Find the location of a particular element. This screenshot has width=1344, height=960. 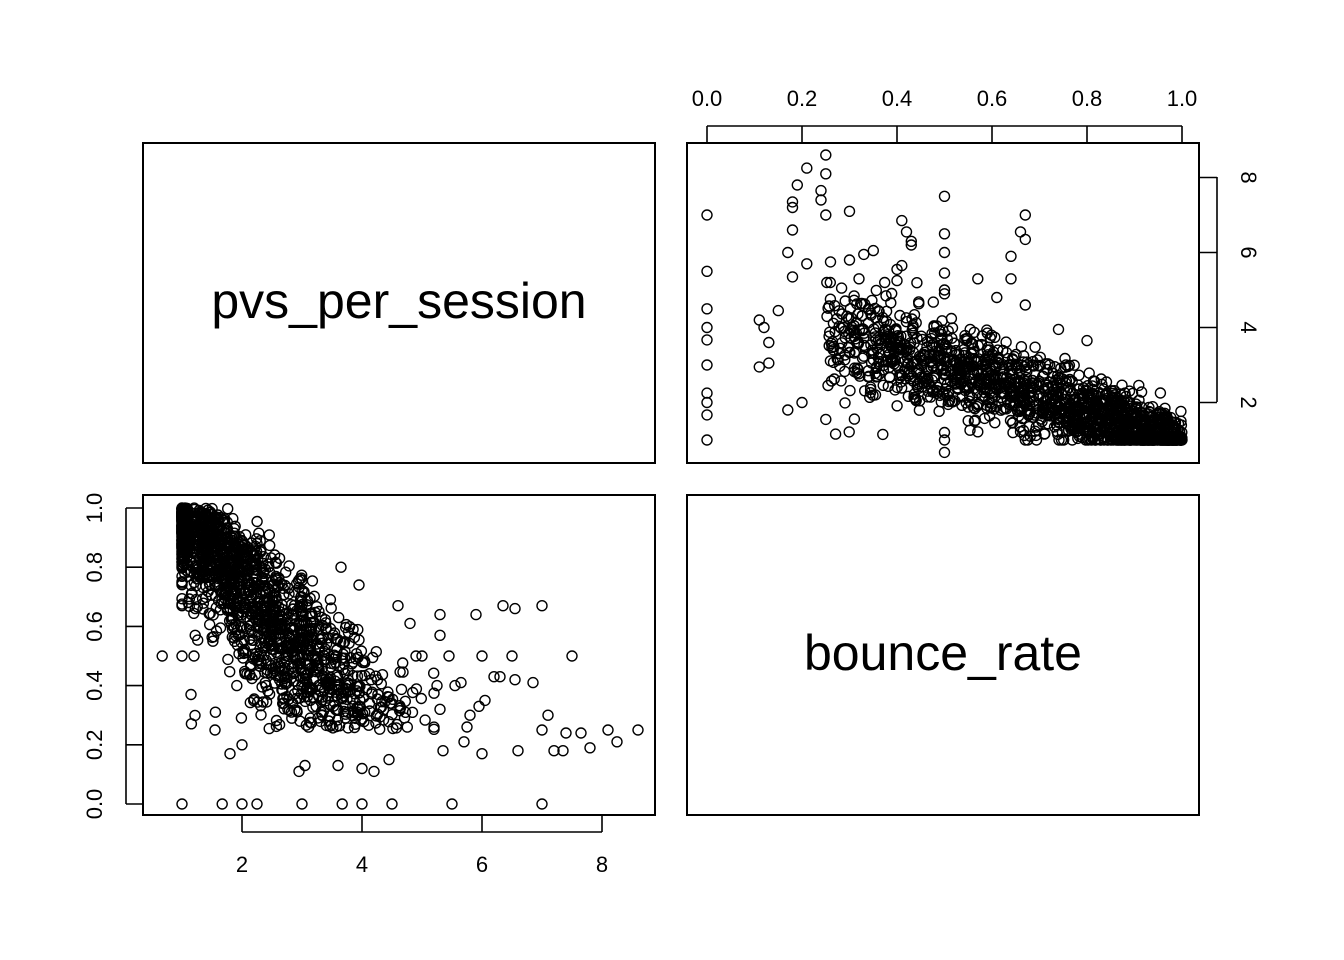

left-tick-label: 0.8 is located at coordinates (94, 567).